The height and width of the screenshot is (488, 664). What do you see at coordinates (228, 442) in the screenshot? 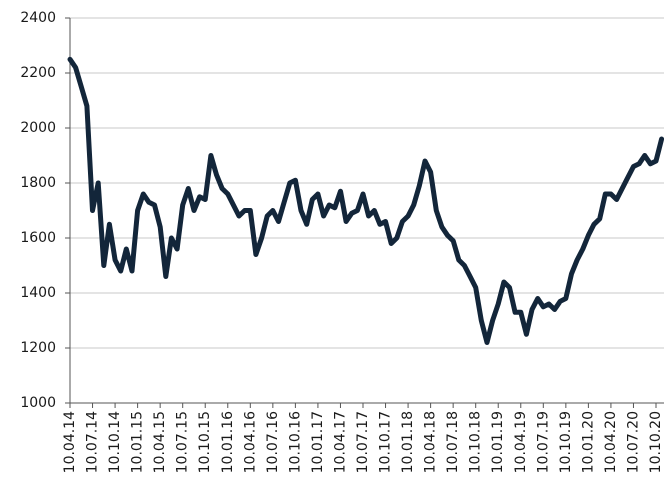
I see `x-tick-label: 10.01.16` at bounding box center [228, 442].